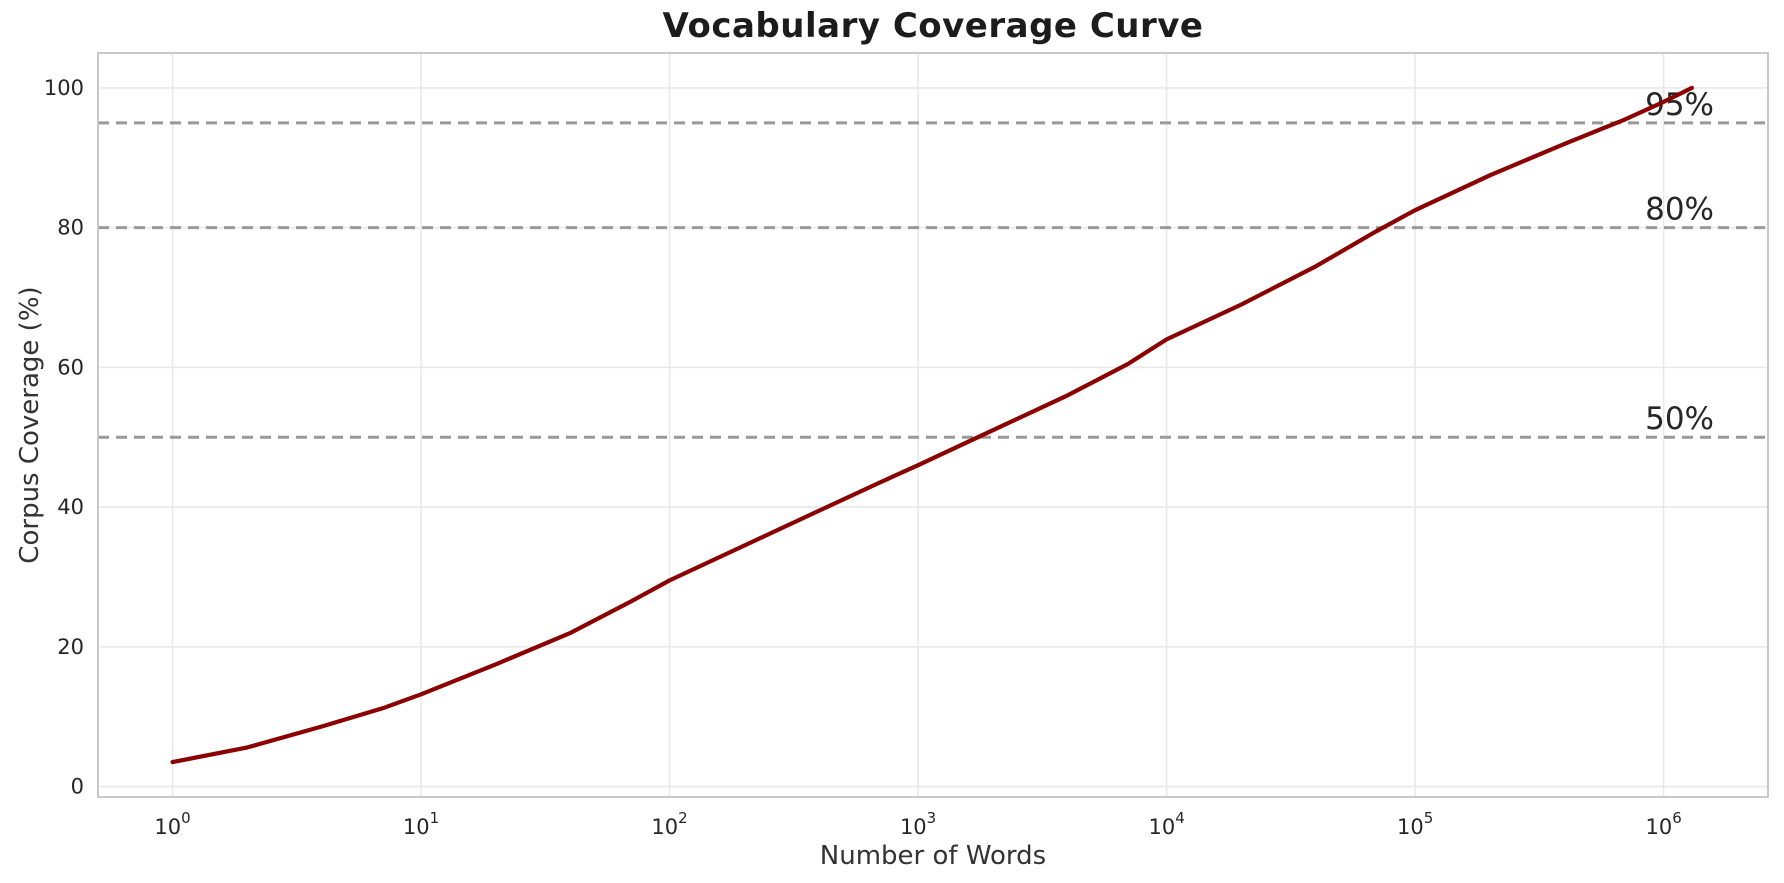  Describe the element at coordinates (1166, 824) in the screenshot. I see `x-tick-label: 10⁴` at that location.